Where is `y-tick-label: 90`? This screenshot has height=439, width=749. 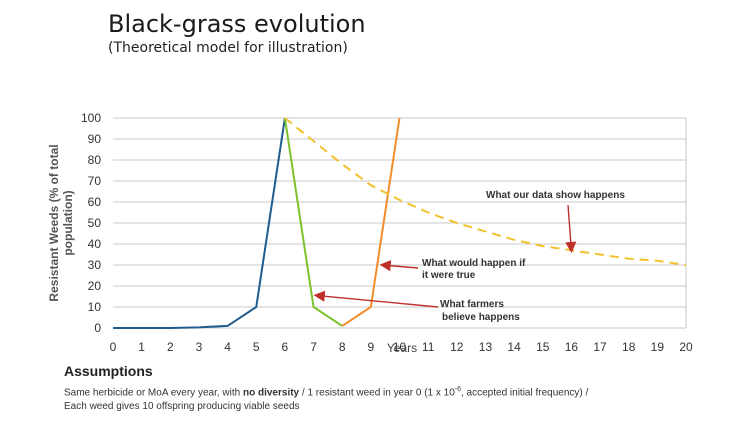
y-tick-label: 90 is located at coordinates (95, 139).